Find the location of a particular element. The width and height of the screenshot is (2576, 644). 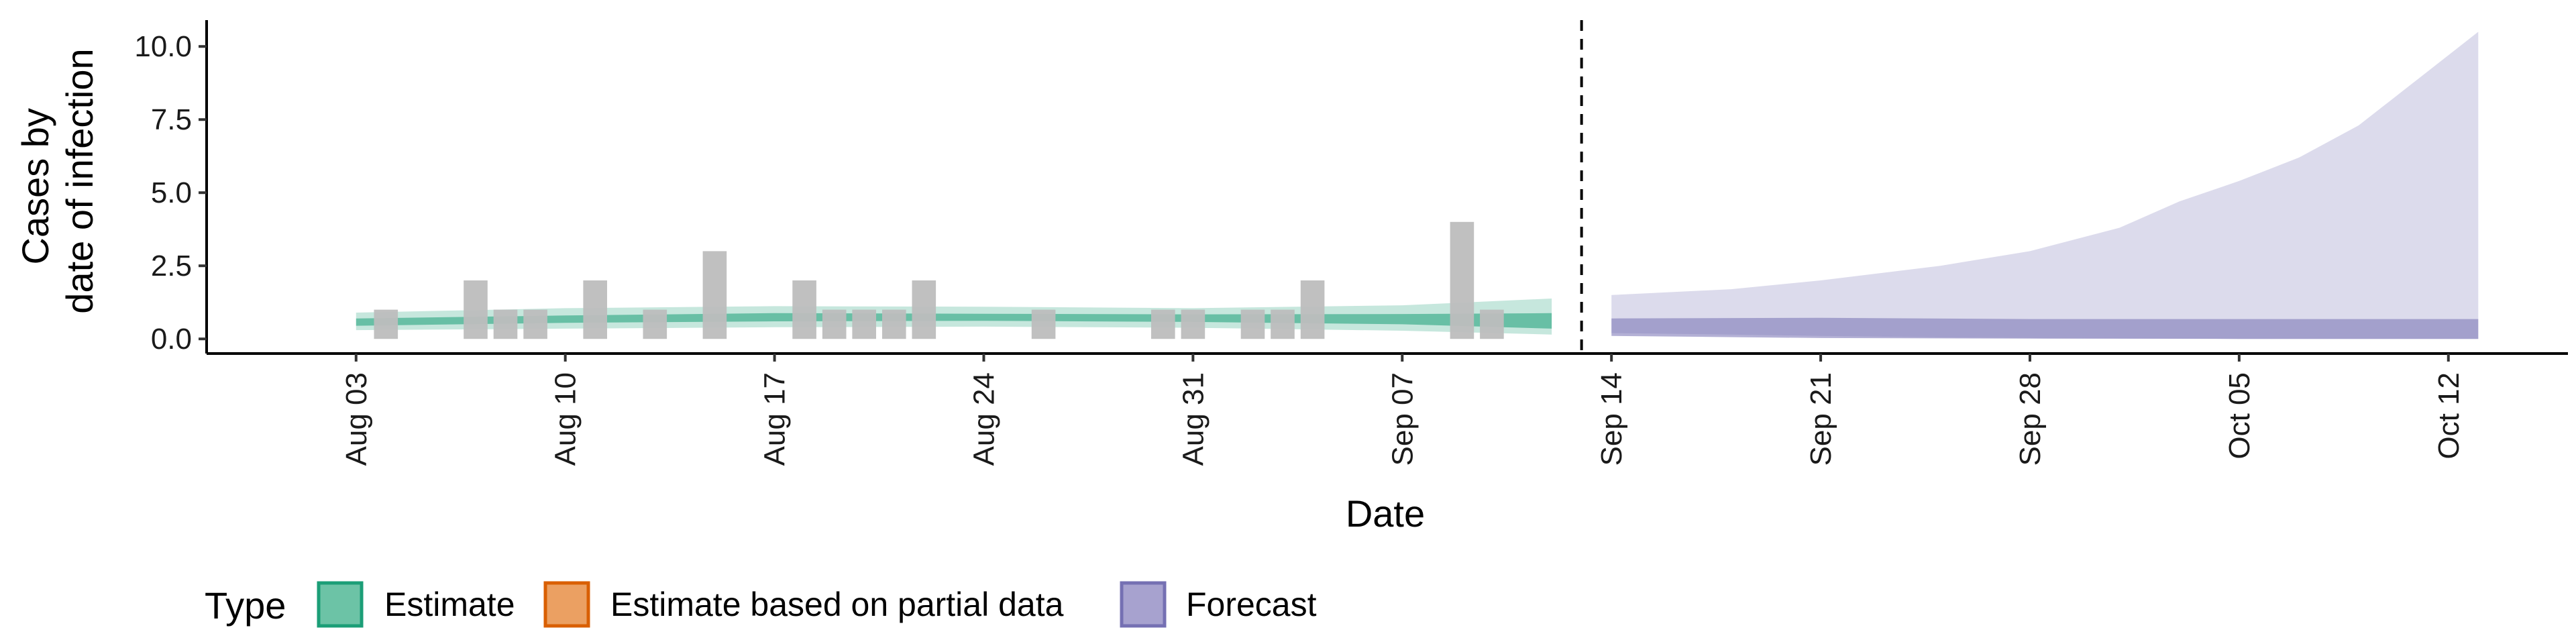

x-tick-label: Oct 12 is located at coordinates (2448, 416).